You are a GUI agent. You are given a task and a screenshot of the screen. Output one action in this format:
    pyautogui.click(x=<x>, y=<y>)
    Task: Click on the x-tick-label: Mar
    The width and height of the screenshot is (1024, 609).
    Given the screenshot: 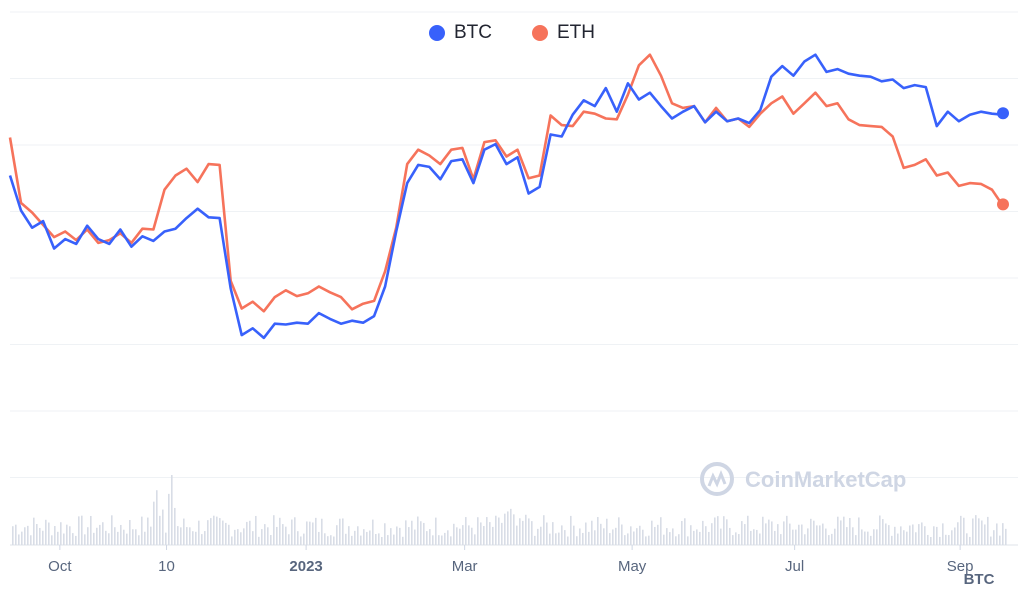 What is the action you would take?
    pyautogui.click(x=465, y=566)
    